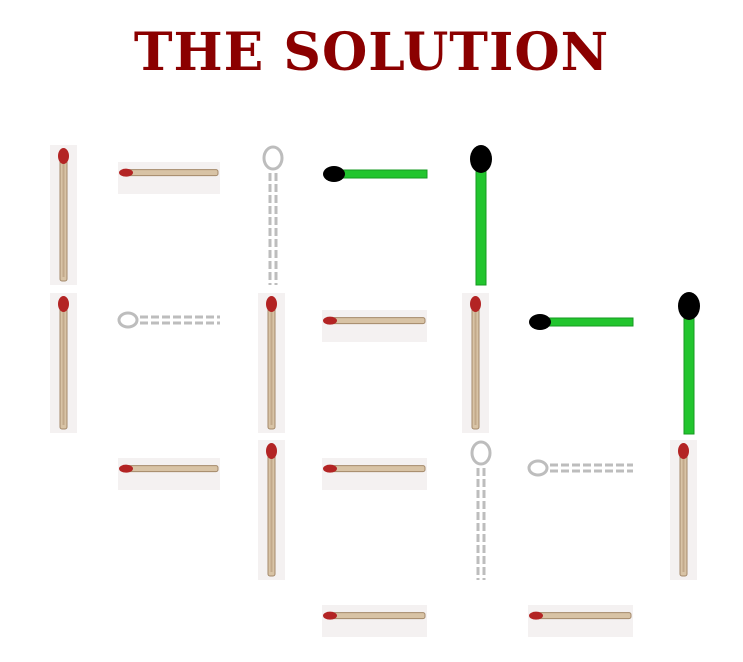  Describe the element at coordinates (371, 52) in the screenshot. I see `page-title: THE SOLUTION` at that location.